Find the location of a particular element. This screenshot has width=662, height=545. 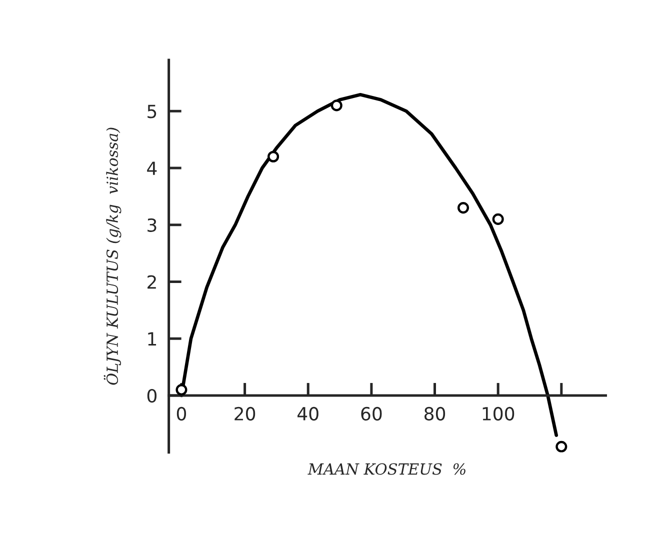

x-tick-label: 100 is located at coordinates (498, 413).